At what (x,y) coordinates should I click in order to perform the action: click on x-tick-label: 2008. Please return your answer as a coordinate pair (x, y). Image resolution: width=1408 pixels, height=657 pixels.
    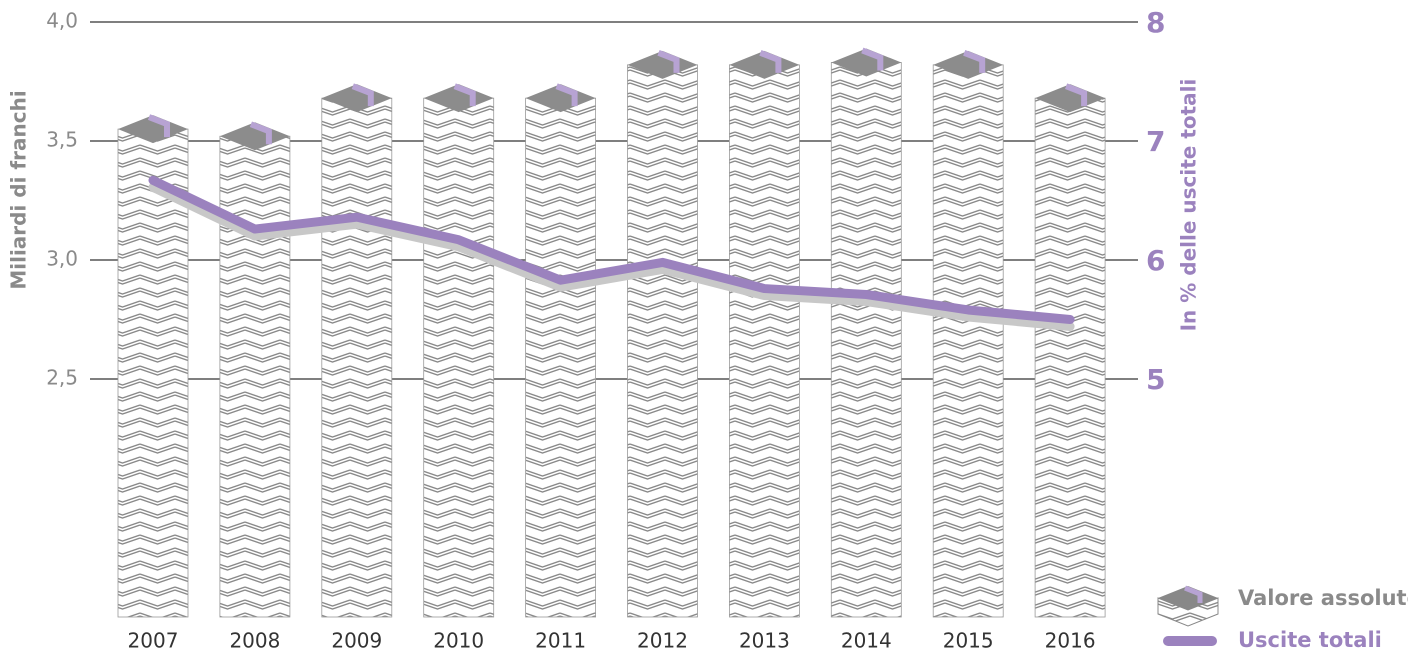
    Looking at the image, I should click on (254, 641).